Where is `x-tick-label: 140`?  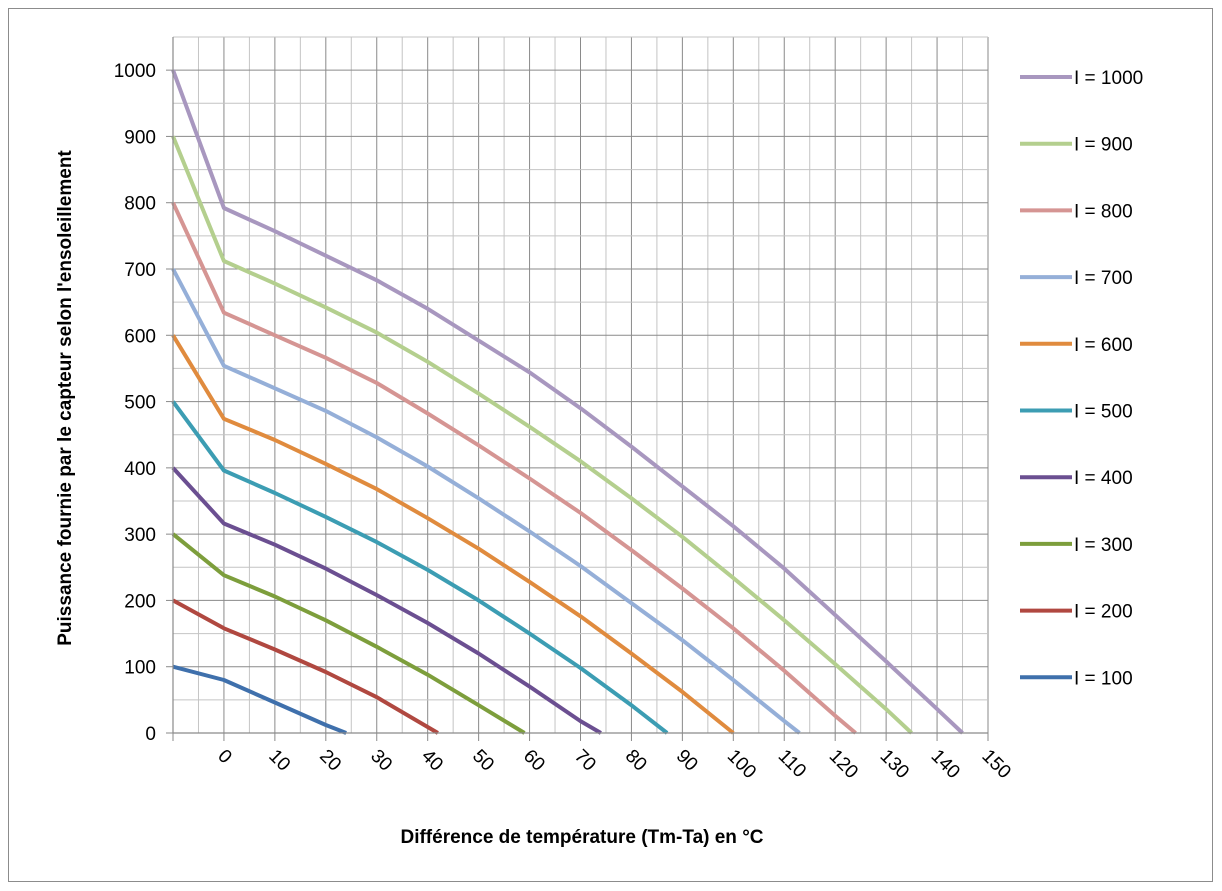
x-tick-label: 140 is located at coordinates (945, 764).